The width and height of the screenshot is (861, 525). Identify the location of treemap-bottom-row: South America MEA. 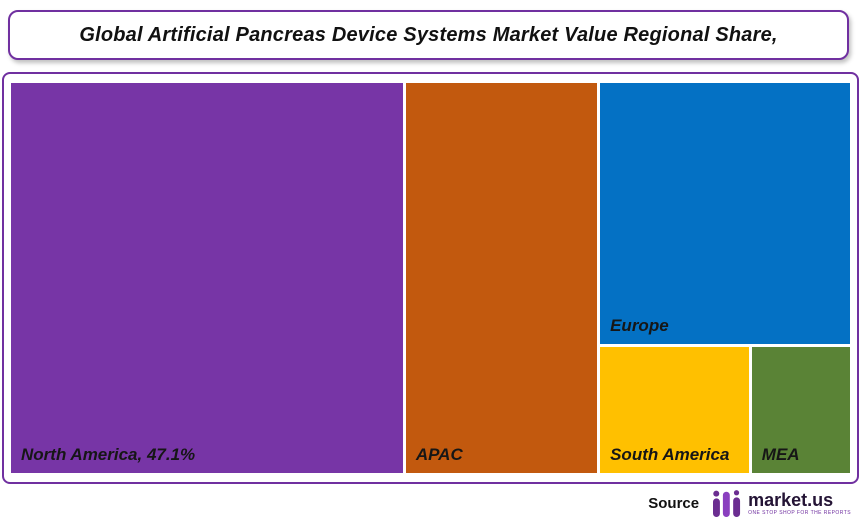
(725, 409).